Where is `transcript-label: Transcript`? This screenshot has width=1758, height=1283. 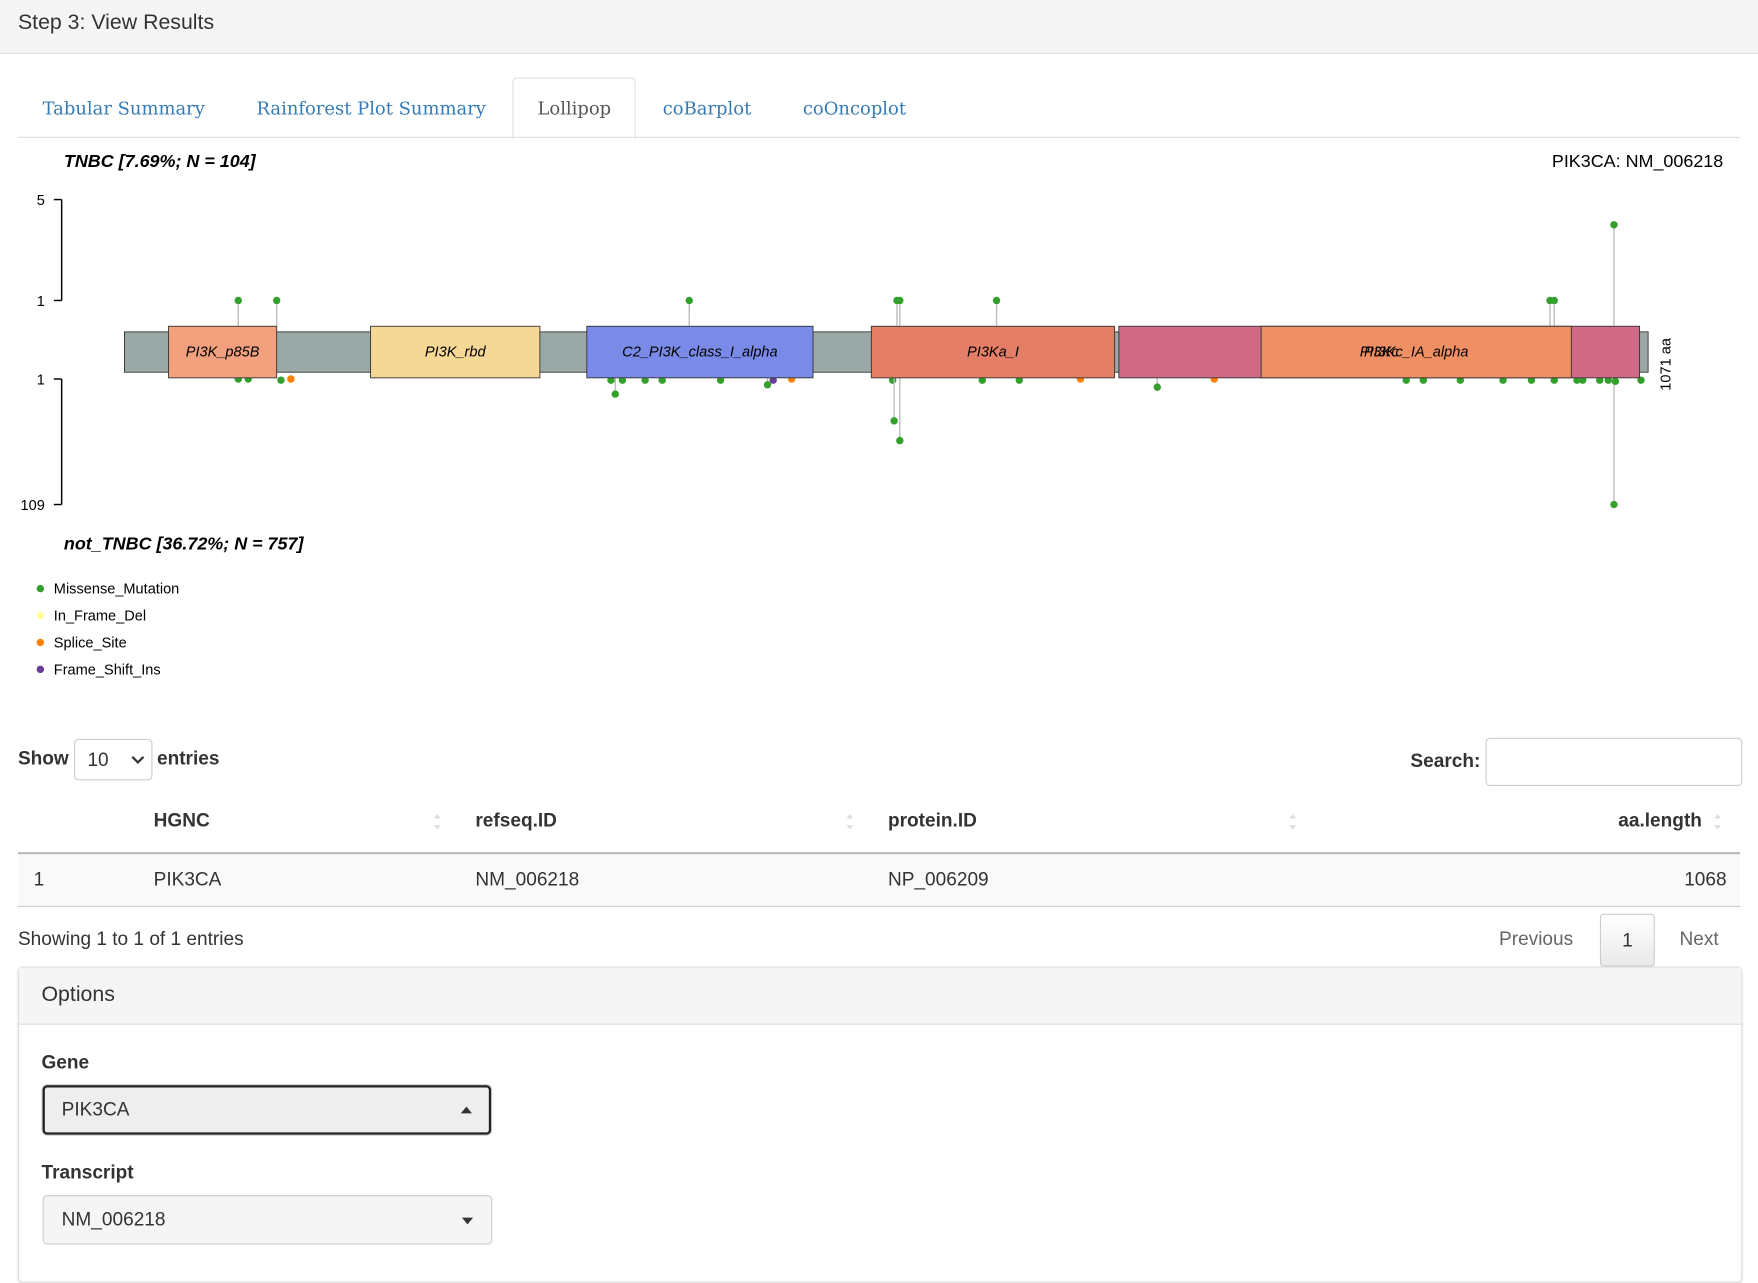
transcript-label: Transcript is located at coordinates (87, 1172).